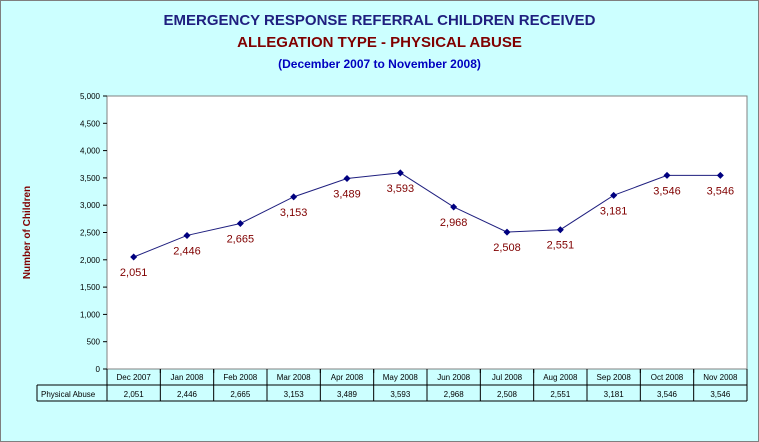 Image resolution: width=759 pixels, height=442 pixels. What do you see at coordinates (401, 377) in the screenshot?
I see `x-tick-label: May 2008` at bounding box center [401, 377].